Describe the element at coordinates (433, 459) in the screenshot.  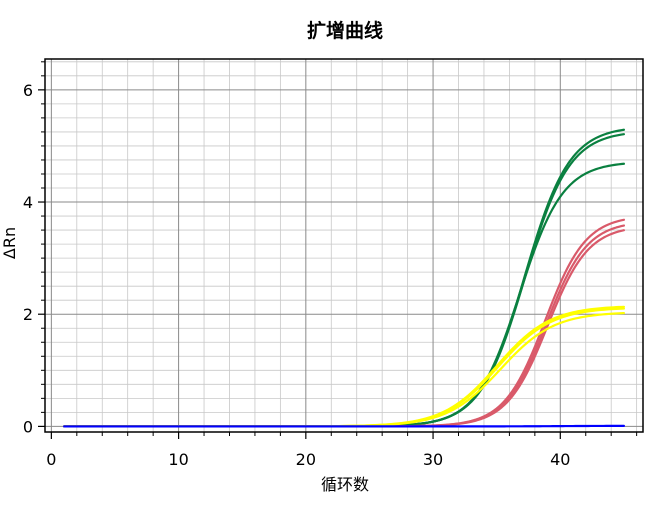
I see `x-tick-label: 30` at that location.